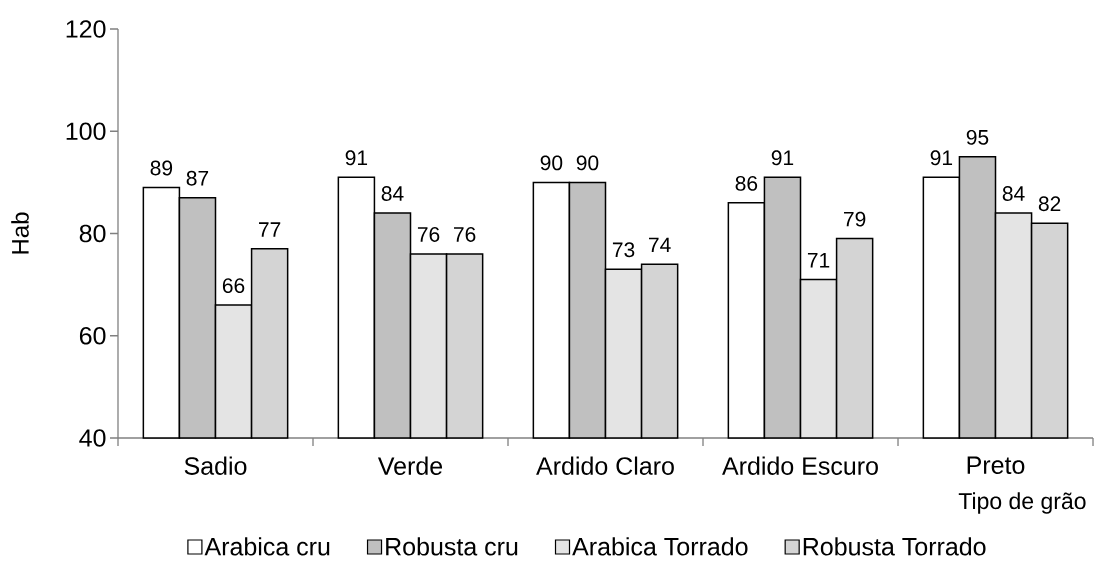 Image resolution: width=1095 pixels, height=561 pixels. I want to click on legend-label: Arabica cru, so click(267, 546).